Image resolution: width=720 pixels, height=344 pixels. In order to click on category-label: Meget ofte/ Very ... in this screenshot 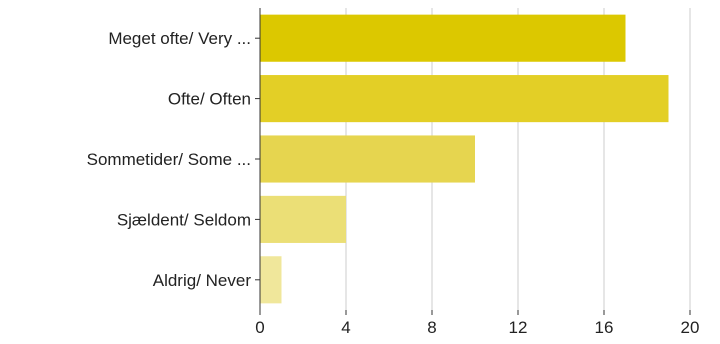, I will do `click(179, 38)`.